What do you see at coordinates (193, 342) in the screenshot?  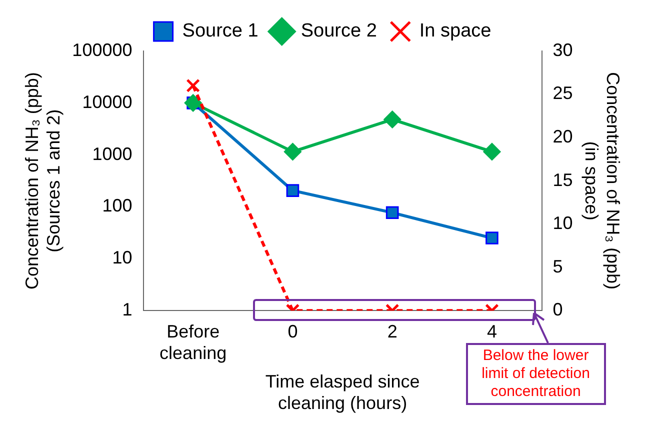 I see `x-tick-label: Before cleaning` at bounding box center [193, 342].